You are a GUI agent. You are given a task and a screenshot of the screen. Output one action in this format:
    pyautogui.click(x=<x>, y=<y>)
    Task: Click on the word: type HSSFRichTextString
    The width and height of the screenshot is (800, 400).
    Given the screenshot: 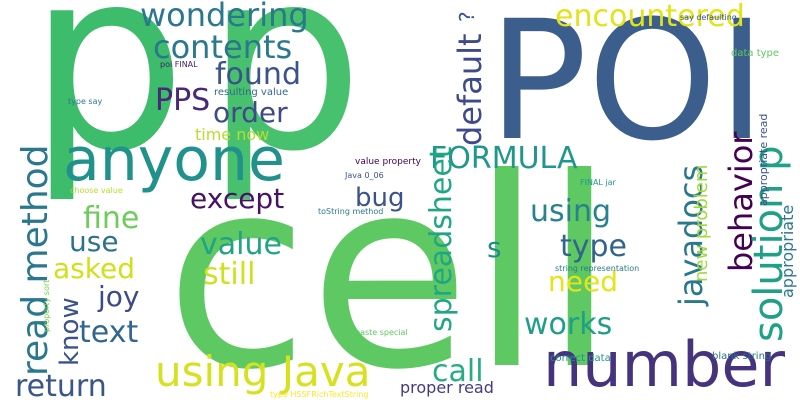 What is the action you would take?
    pyautogui.click(x=319, y=394)
    